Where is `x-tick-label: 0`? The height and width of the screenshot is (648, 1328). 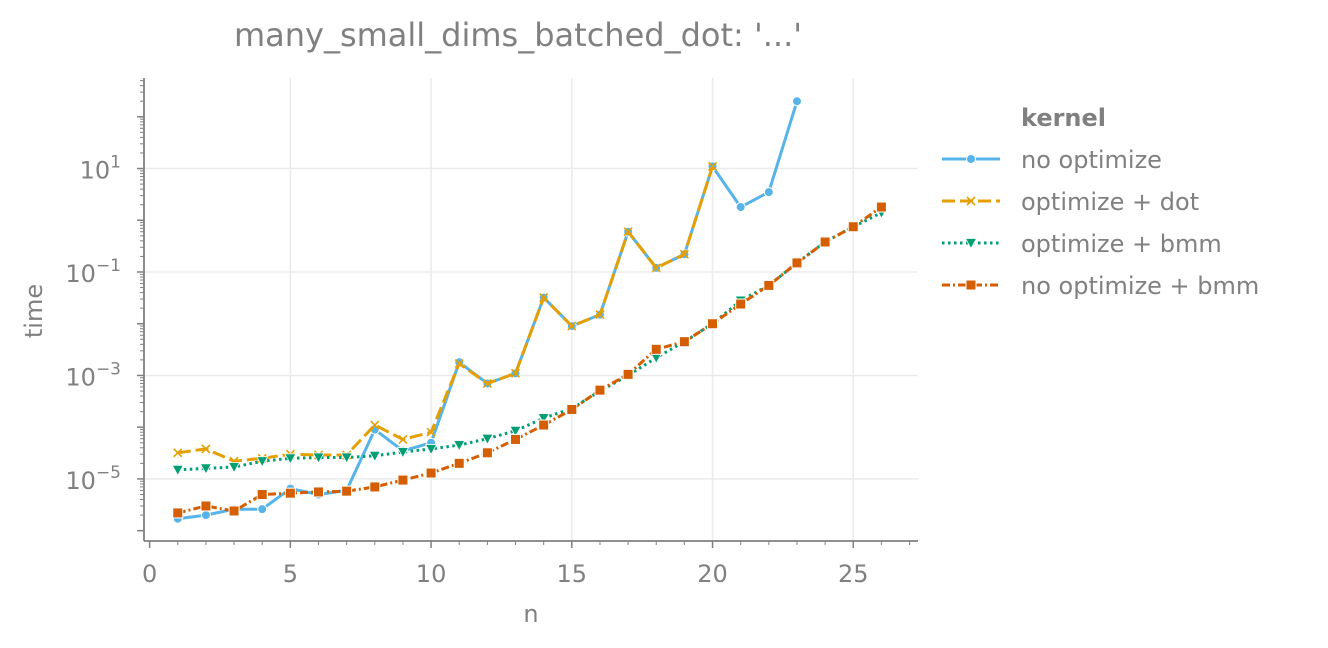
x-tick-label: 0 is located at coordinates (149, 574).